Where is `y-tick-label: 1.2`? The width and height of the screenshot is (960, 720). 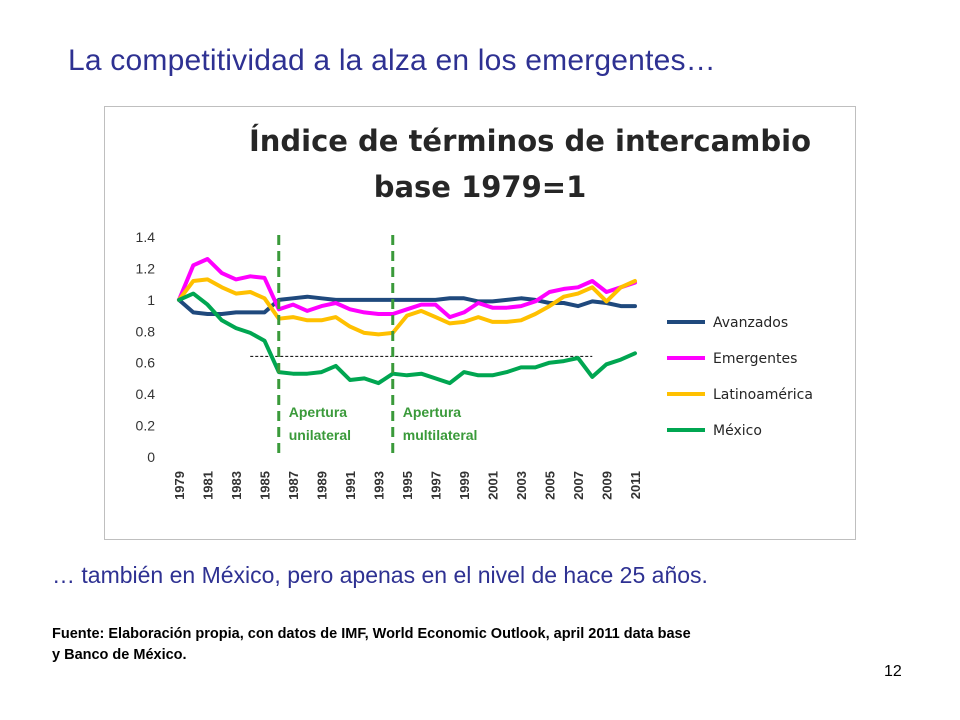 y-tick-label: 1.2 is located at coordinates (146, 268).